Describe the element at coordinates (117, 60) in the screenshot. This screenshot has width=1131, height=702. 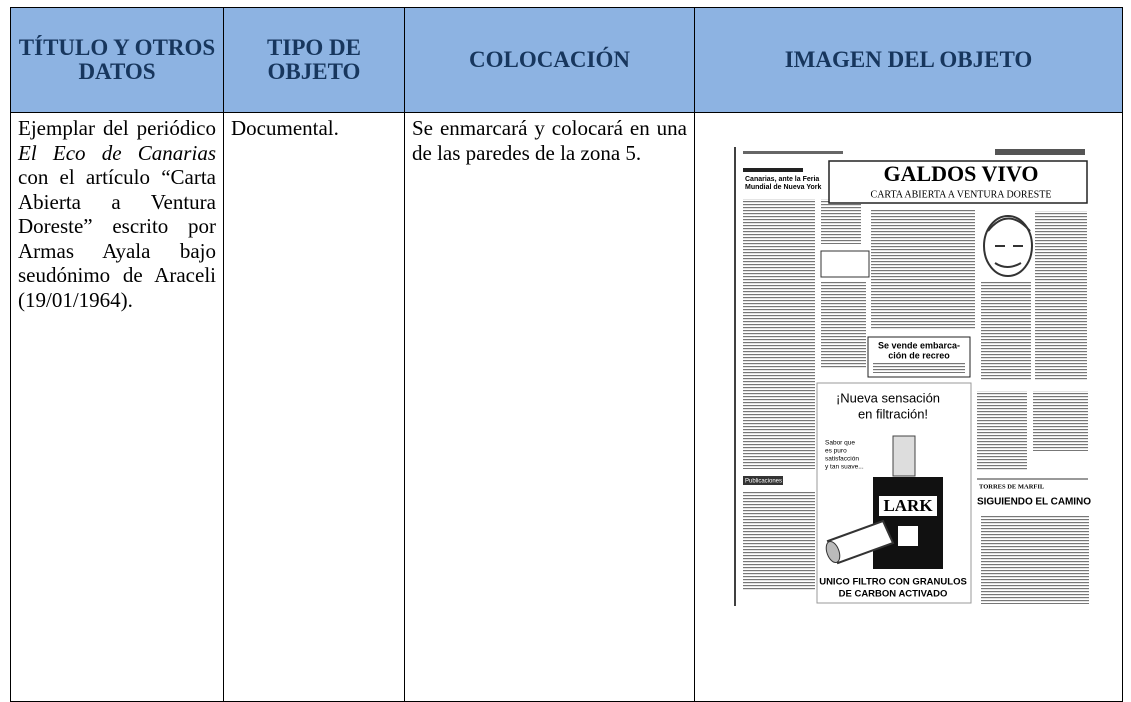
I see `header-cell: TÍTULO Y OTROS DATOS` at that location.